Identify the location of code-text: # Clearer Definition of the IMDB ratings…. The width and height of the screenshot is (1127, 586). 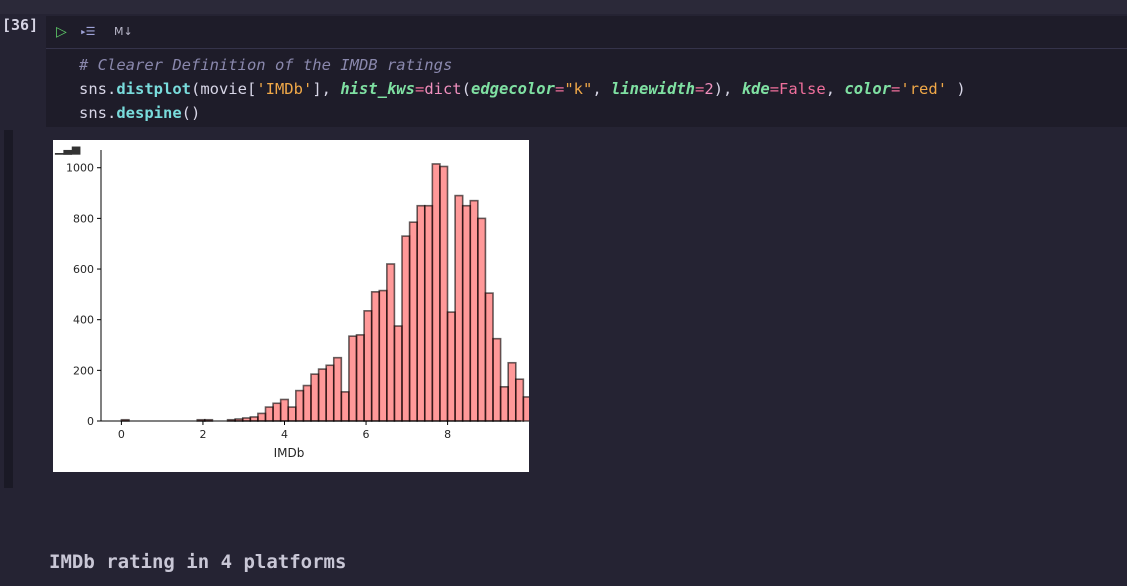
(522, 89).